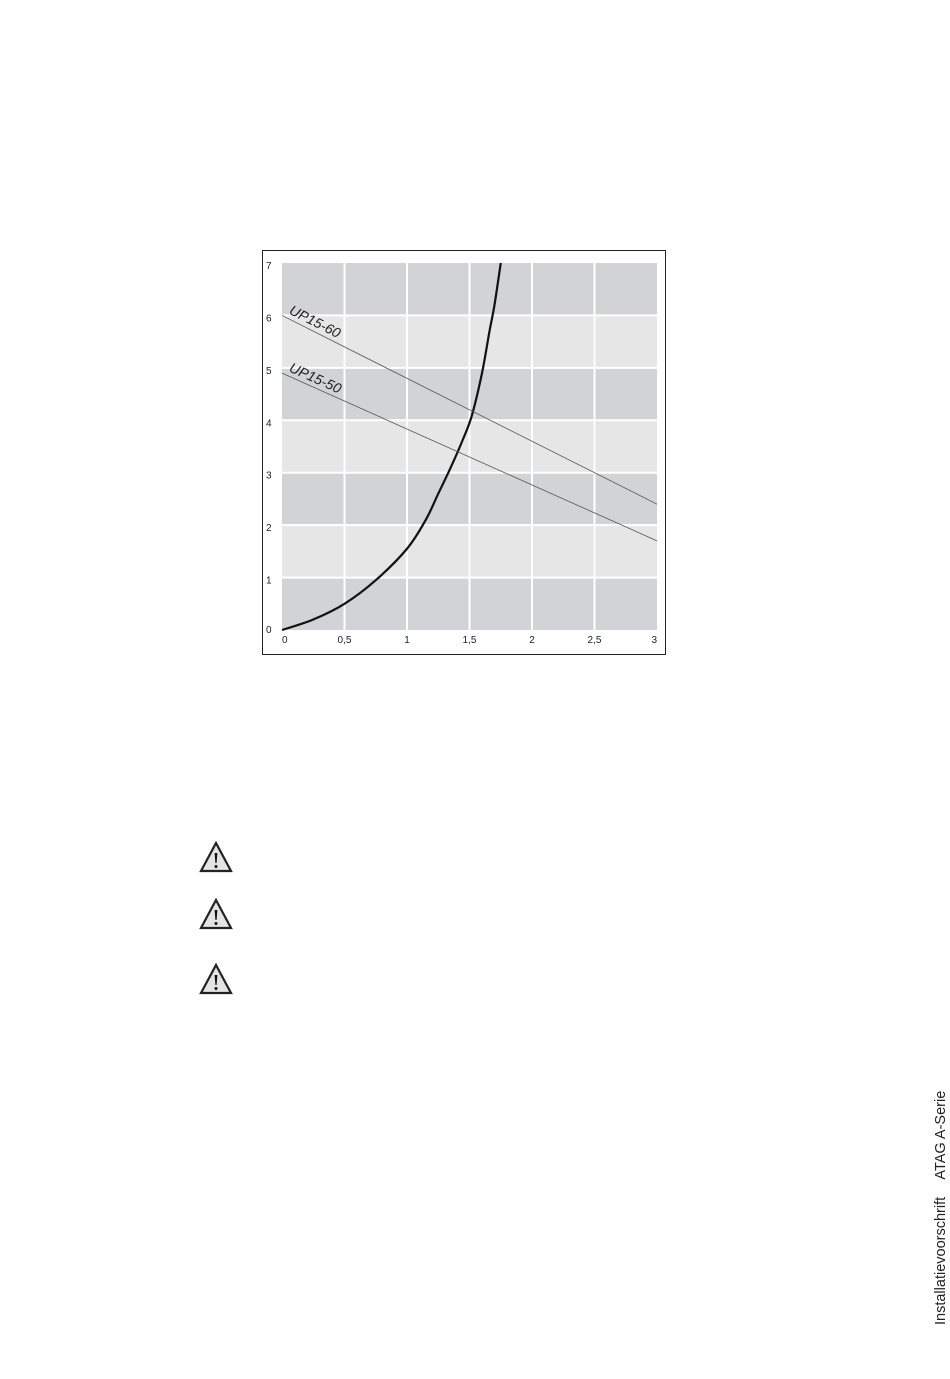 This screenshot has height=1379, width=950. What do you see at coordinates (269, 528) in the screenshot?
I see `y-tick-label: 2` at bounding box center [269, 528].